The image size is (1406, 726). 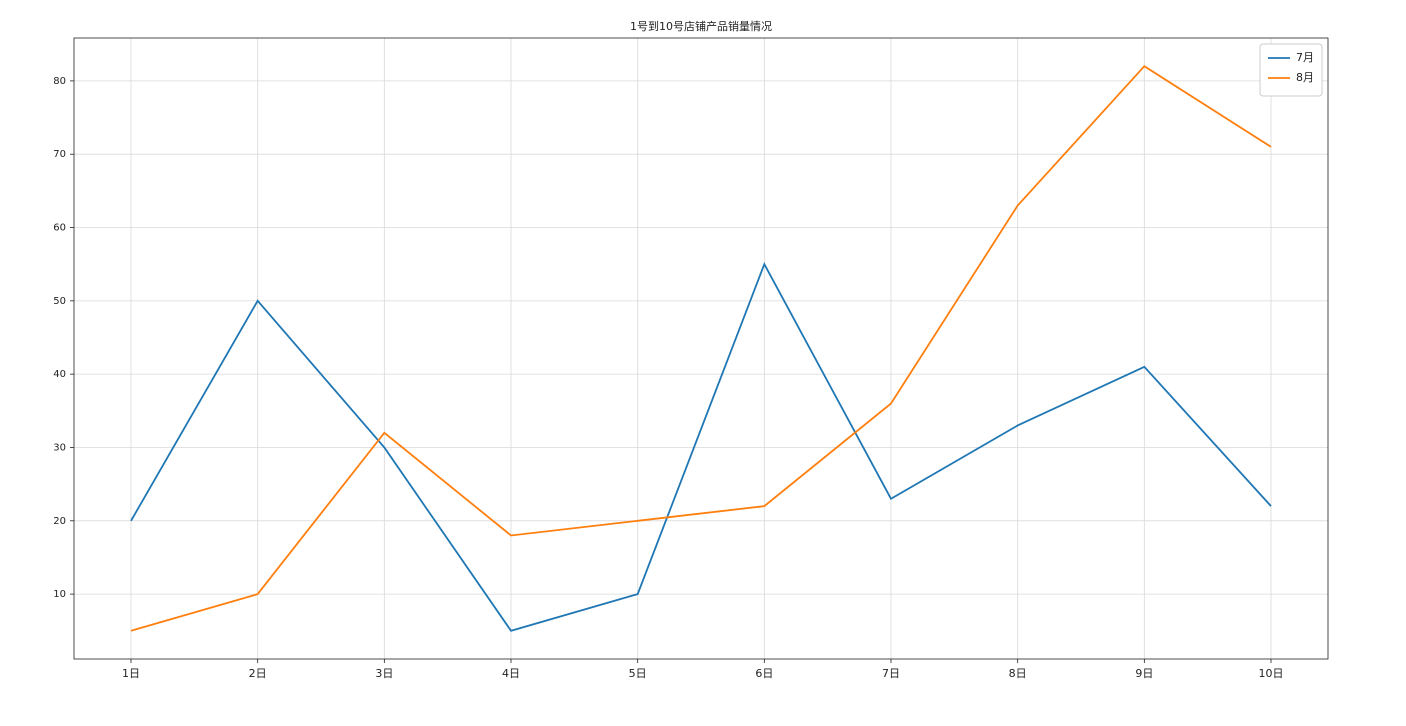 I want to click on y-tick-label: 60, so click(x=59, y=228).